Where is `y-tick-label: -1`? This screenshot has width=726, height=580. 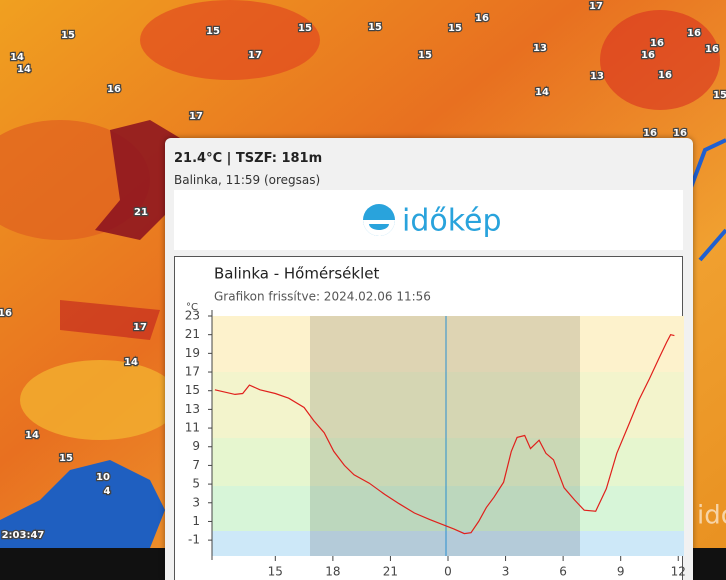
y-tick-label: -1 is located at coordinates (194, 540).